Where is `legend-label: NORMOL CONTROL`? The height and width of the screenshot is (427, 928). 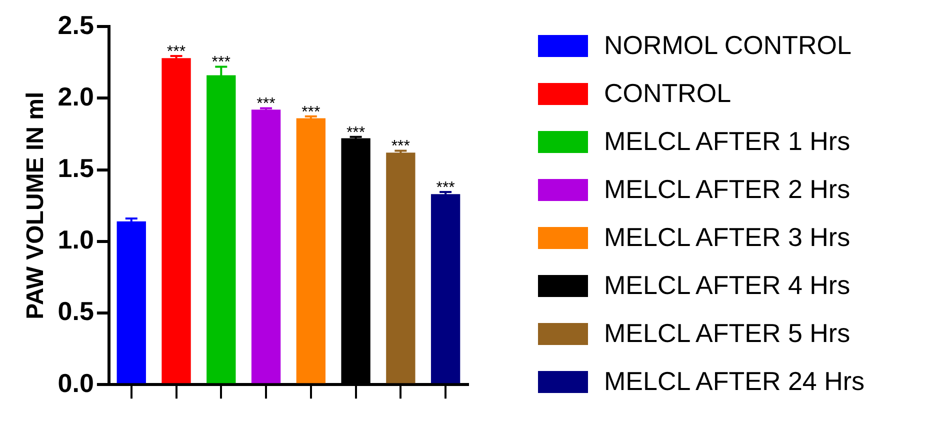
legend-label: NORMOL CONTROL is located at coordinates (728, 45).